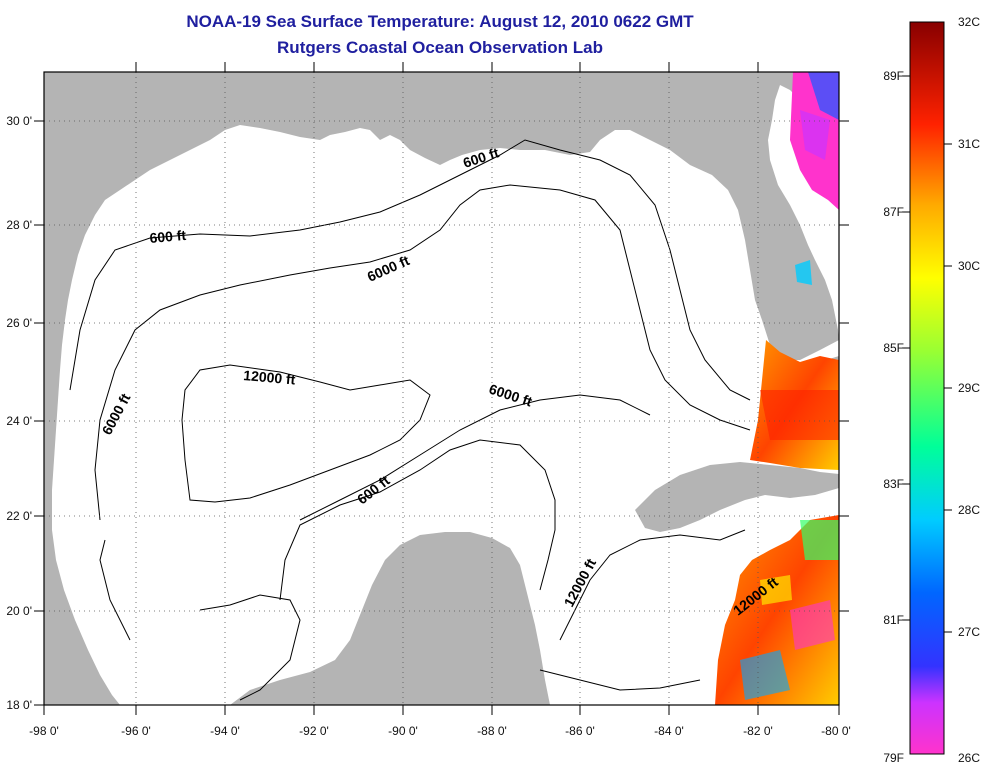 This screenshot has height=770, width=992. Describe the element at coordinates (19, 225) in the screenshot. I see `lat-label: 28 0'` at that location.